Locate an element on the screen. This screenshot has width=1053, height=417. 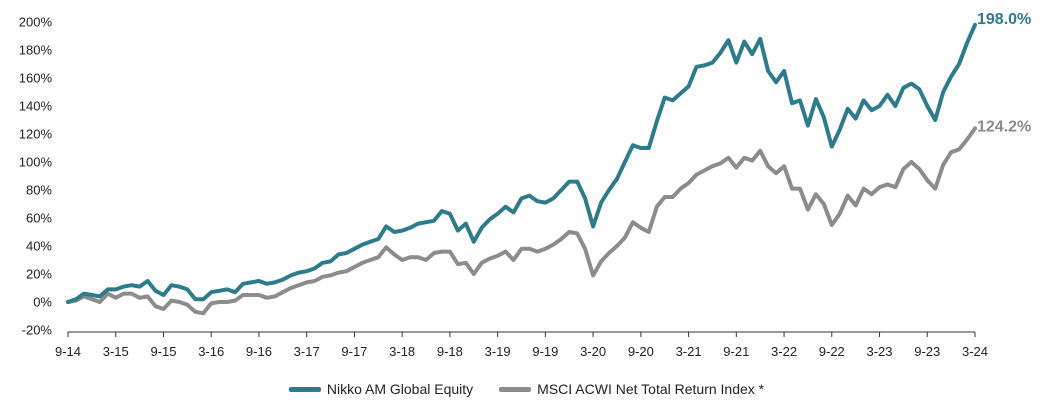
legend-item-nikko: Nikko AM Global Equity is located at coordinates (381, 389).